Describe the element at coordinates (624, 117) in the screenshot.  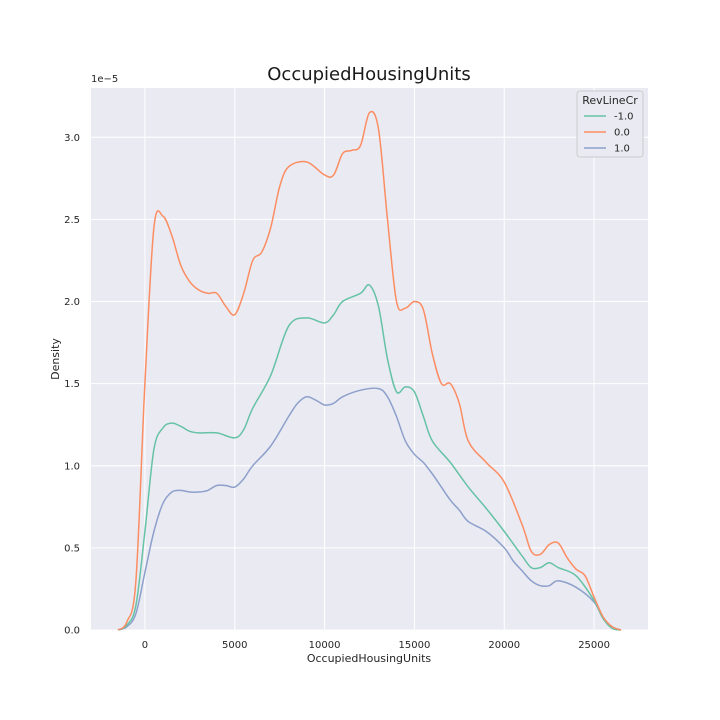
I see `legend-label: -1.0` at that location.